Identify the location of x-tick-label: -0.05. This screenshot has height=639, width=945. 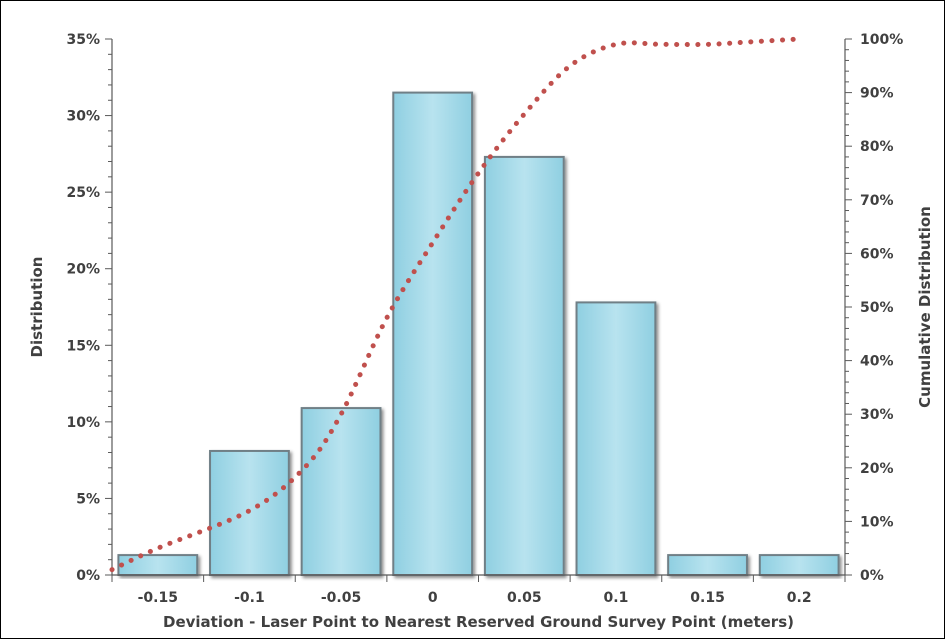
(341, 598).